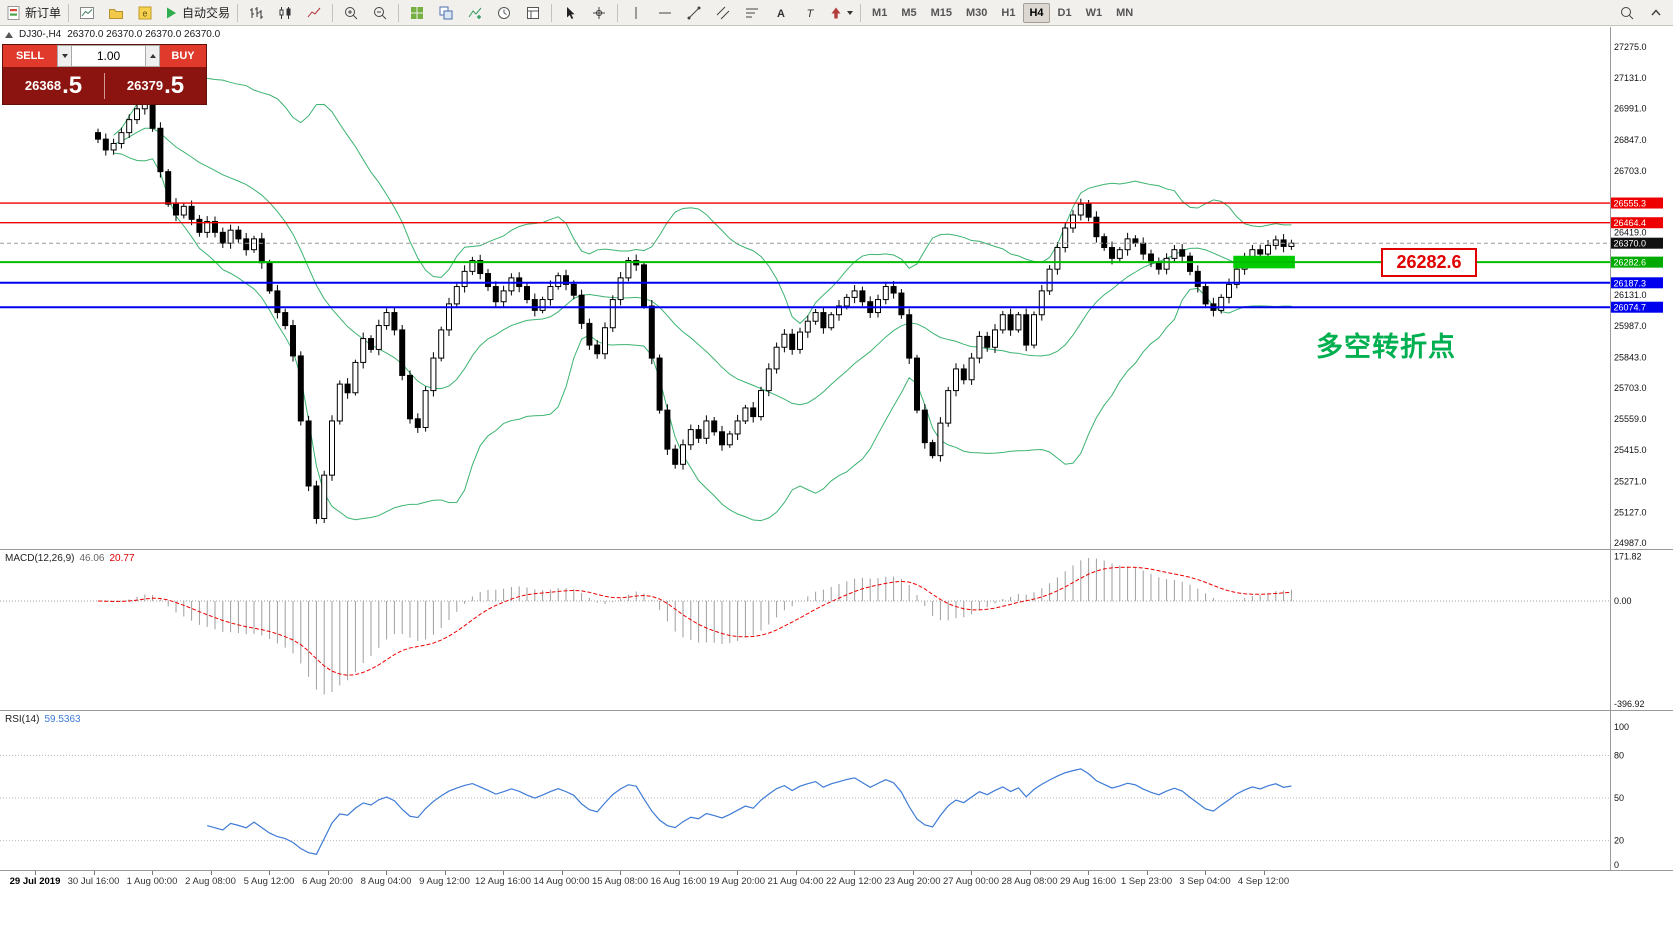 The width and height of the screenshot is (1673, 949). I want to click on price-axis-label: 25987.0, so click(1630, 326).